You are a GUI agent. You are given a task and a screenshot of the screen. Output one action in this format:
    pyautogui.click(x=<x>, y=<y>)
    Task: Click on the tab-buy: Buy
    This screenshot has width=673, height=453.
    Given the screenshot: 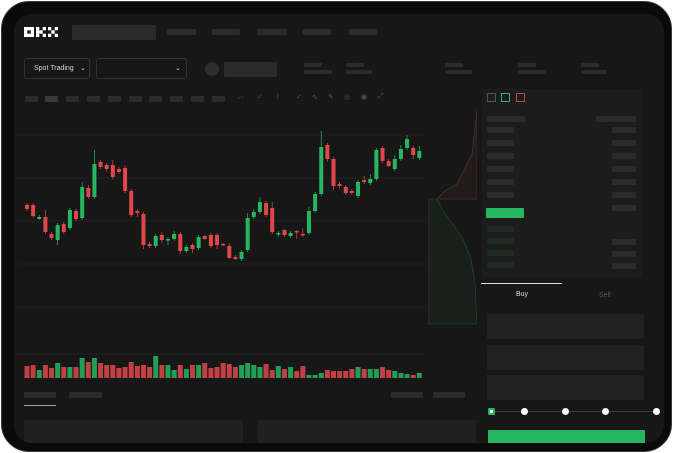 What is the action you would take?
    pyautogui.click(x=522, y=294)
    